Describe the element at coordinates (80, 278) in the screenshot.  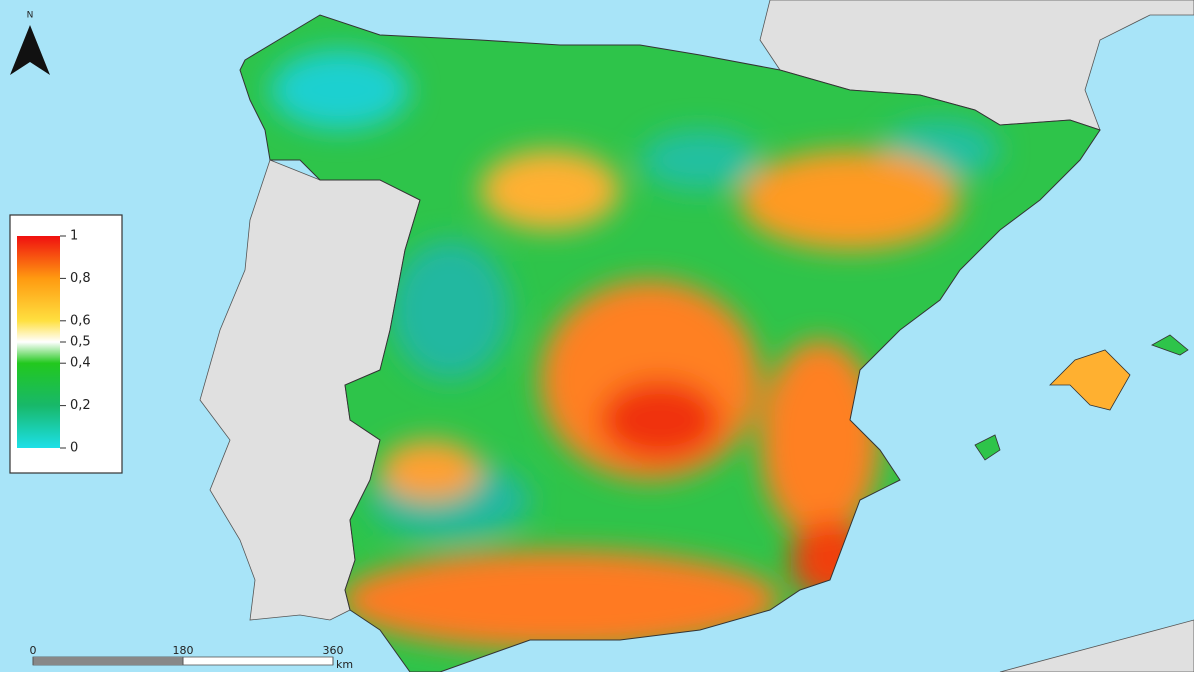
I see `legend-tick-label: 0,8` at that location.